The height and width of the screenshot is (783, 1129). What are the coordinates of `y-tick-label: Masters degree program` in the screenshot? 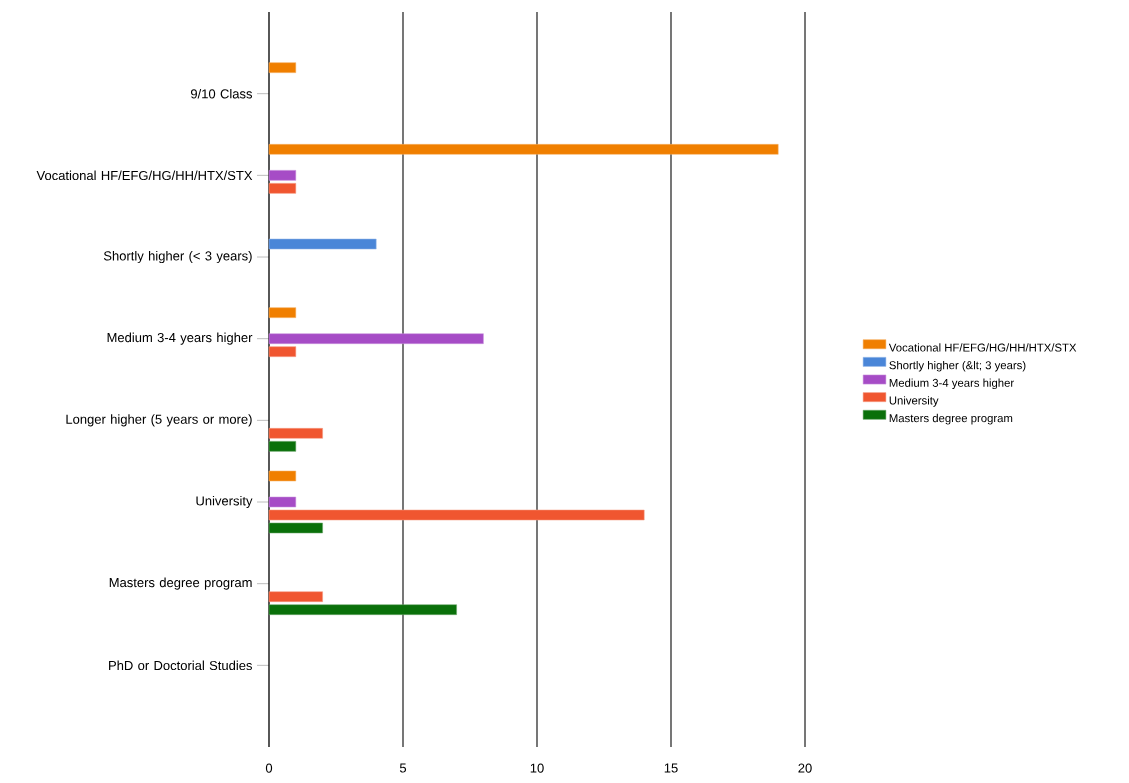 It's located at (180, 583).